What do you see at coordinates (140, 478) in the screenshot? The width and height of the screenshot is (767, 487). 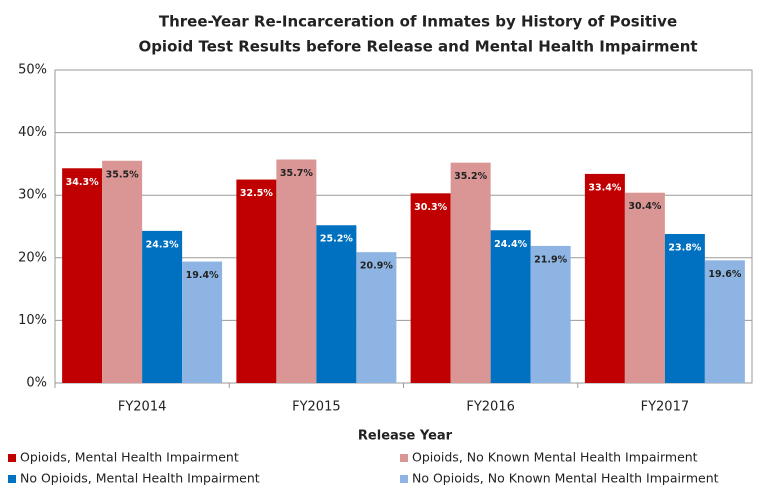 I see `legend-label: No Opioids, Mental Health Impairment` at bounding box center [140, 478].